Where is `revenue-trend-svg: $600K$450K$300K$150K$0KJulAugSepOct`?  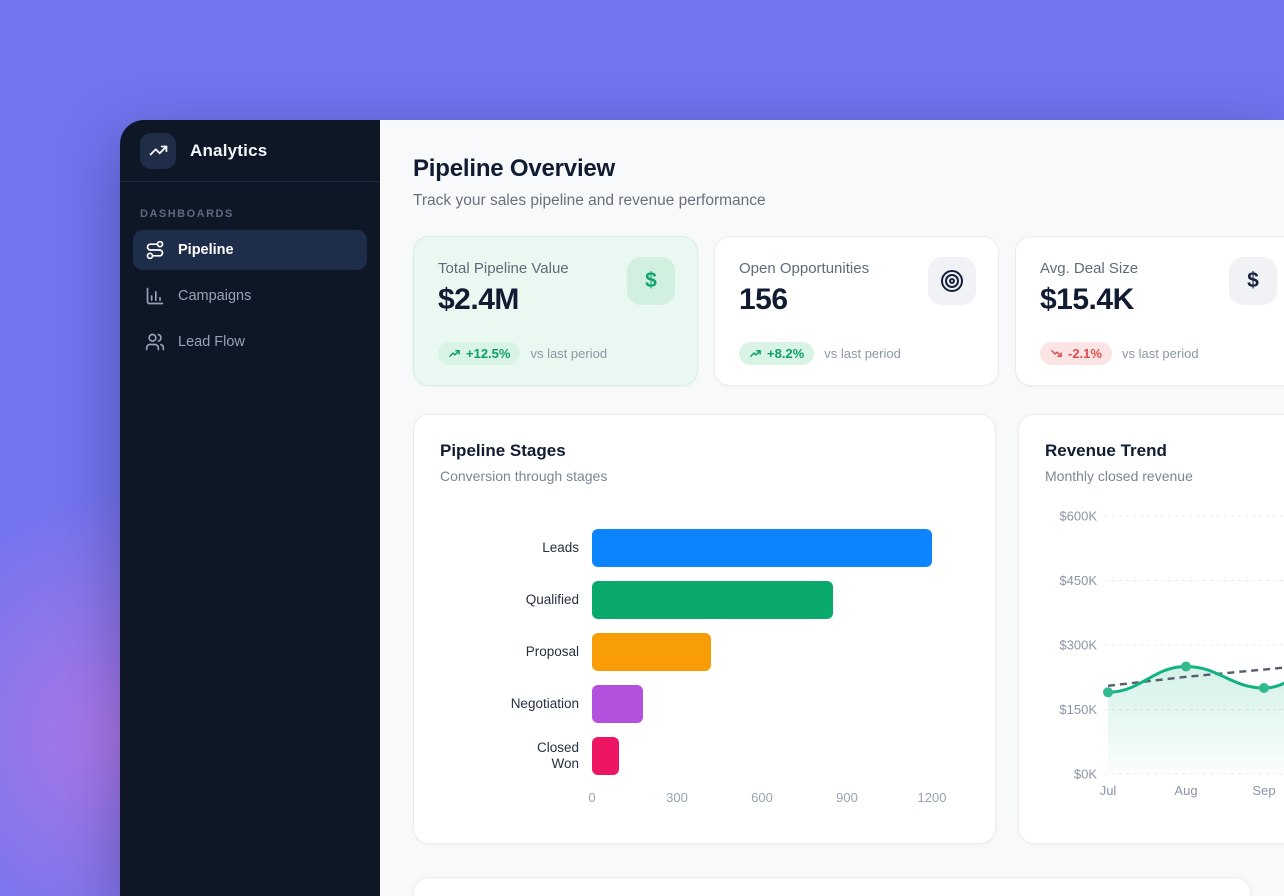
revenue-trend-svg: $600K$450K$300K$150K$0KJulAugSepOct is located at coordinates (1171, 653).